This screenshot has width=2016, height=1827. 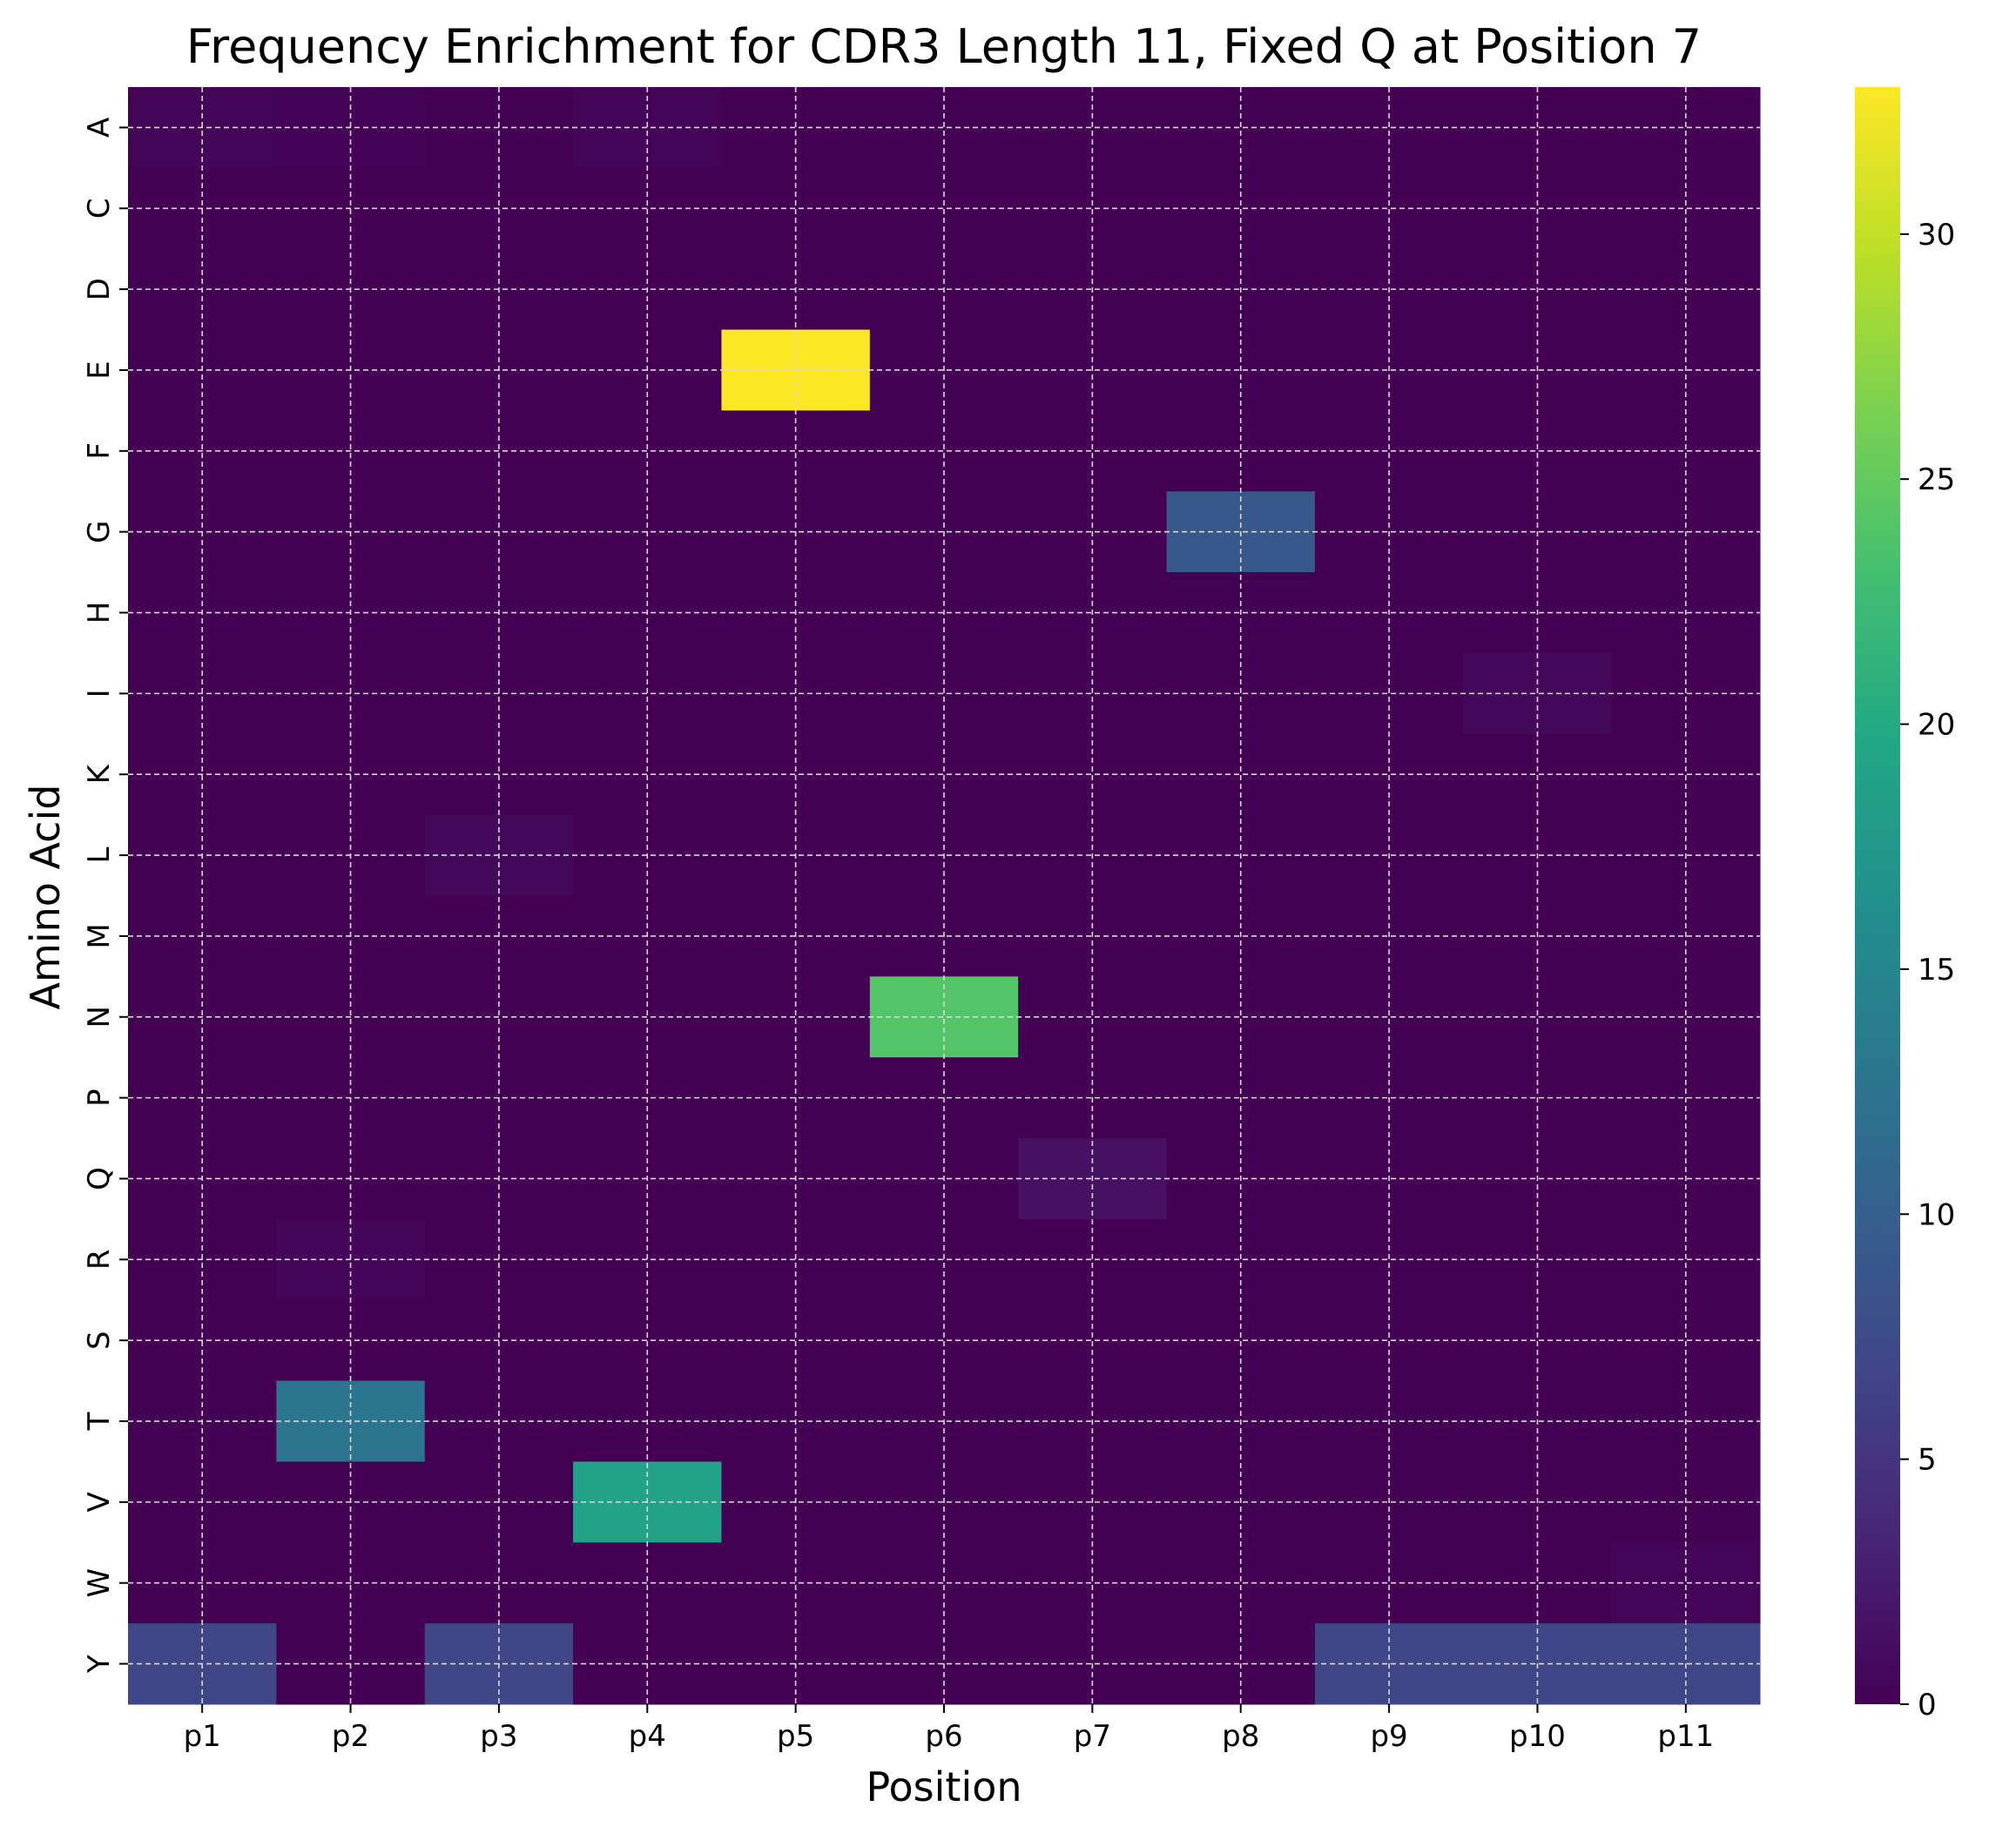 What do you see at coordinates (647, 1736) in the screenshot?
I see `x-tick-label: p4` at bounding box center [647, 1736].